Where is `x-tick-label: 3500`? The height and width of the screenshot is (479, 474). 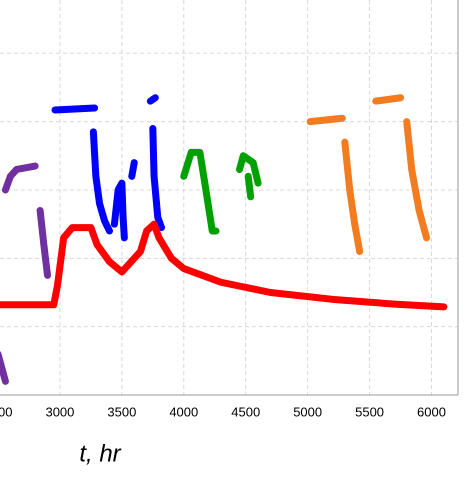 x-tick-label: 3500 is located at coordinates (121, 411).